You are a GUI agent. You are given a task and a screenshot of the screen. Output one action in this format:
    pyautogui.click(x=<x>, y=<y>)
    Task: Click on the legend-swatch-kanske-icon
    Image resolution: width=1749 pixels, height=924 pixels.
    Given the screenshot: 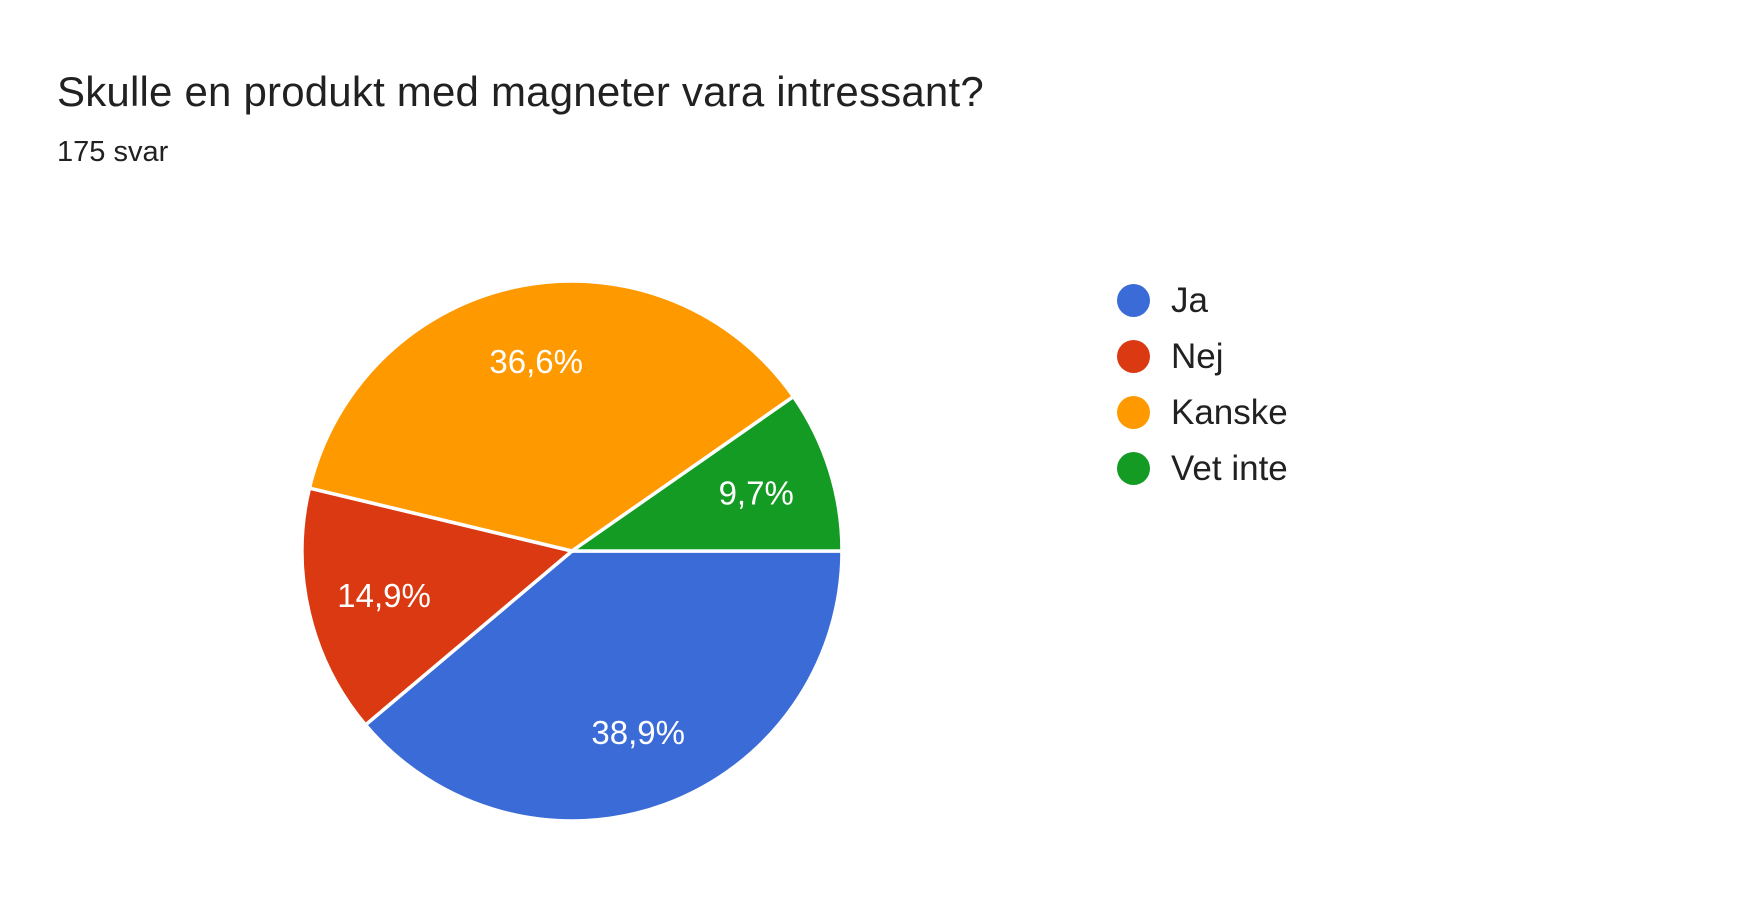 What is the action you would take?
    pyautogui.click(x=1133, y=412)
    